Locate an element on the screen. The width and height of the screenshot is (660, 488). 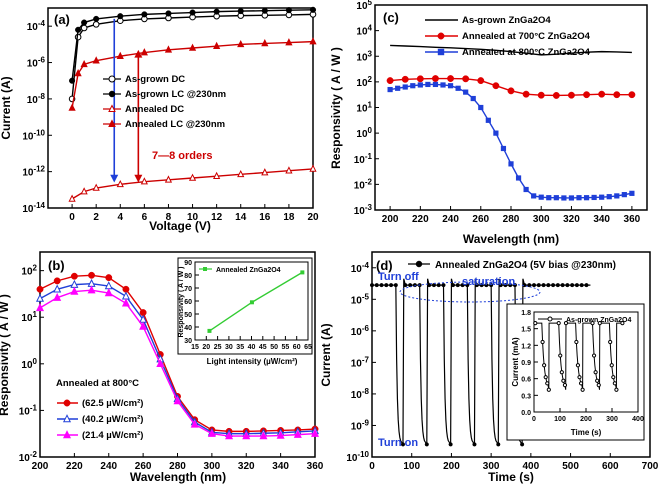
y-tick-label: 10¹ is located at coordinates (364, 108).